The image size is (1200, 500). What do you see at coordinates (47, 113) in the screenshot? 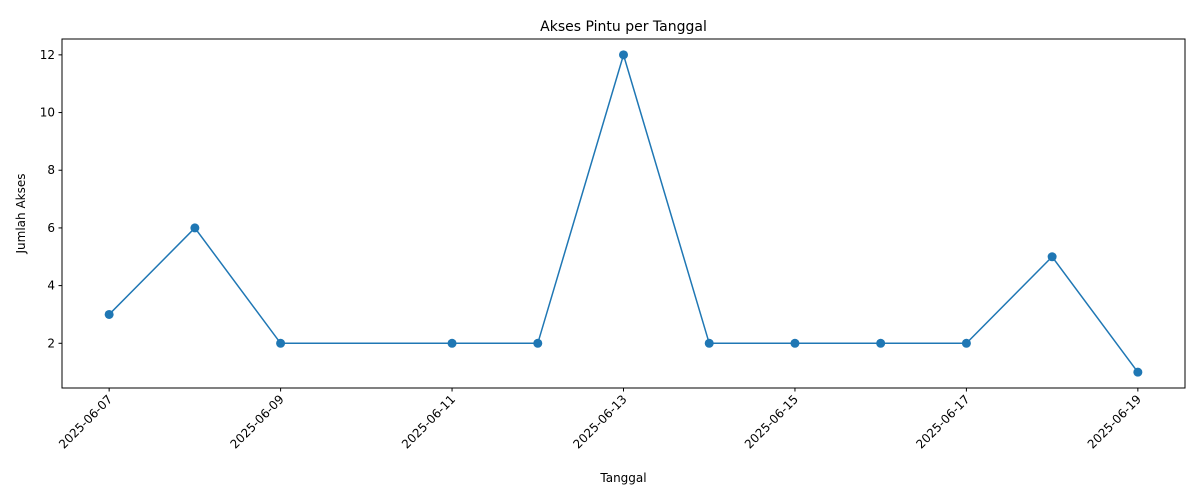
I see `y-tick-label: 10` at bounding box center [47, 113].